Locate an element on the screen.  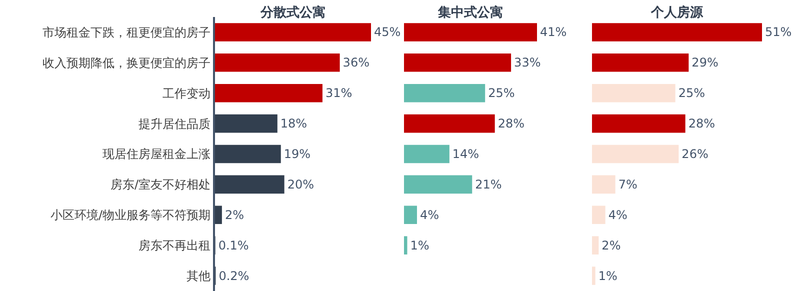
data-label: 31% is located at coordinates (338, 93).